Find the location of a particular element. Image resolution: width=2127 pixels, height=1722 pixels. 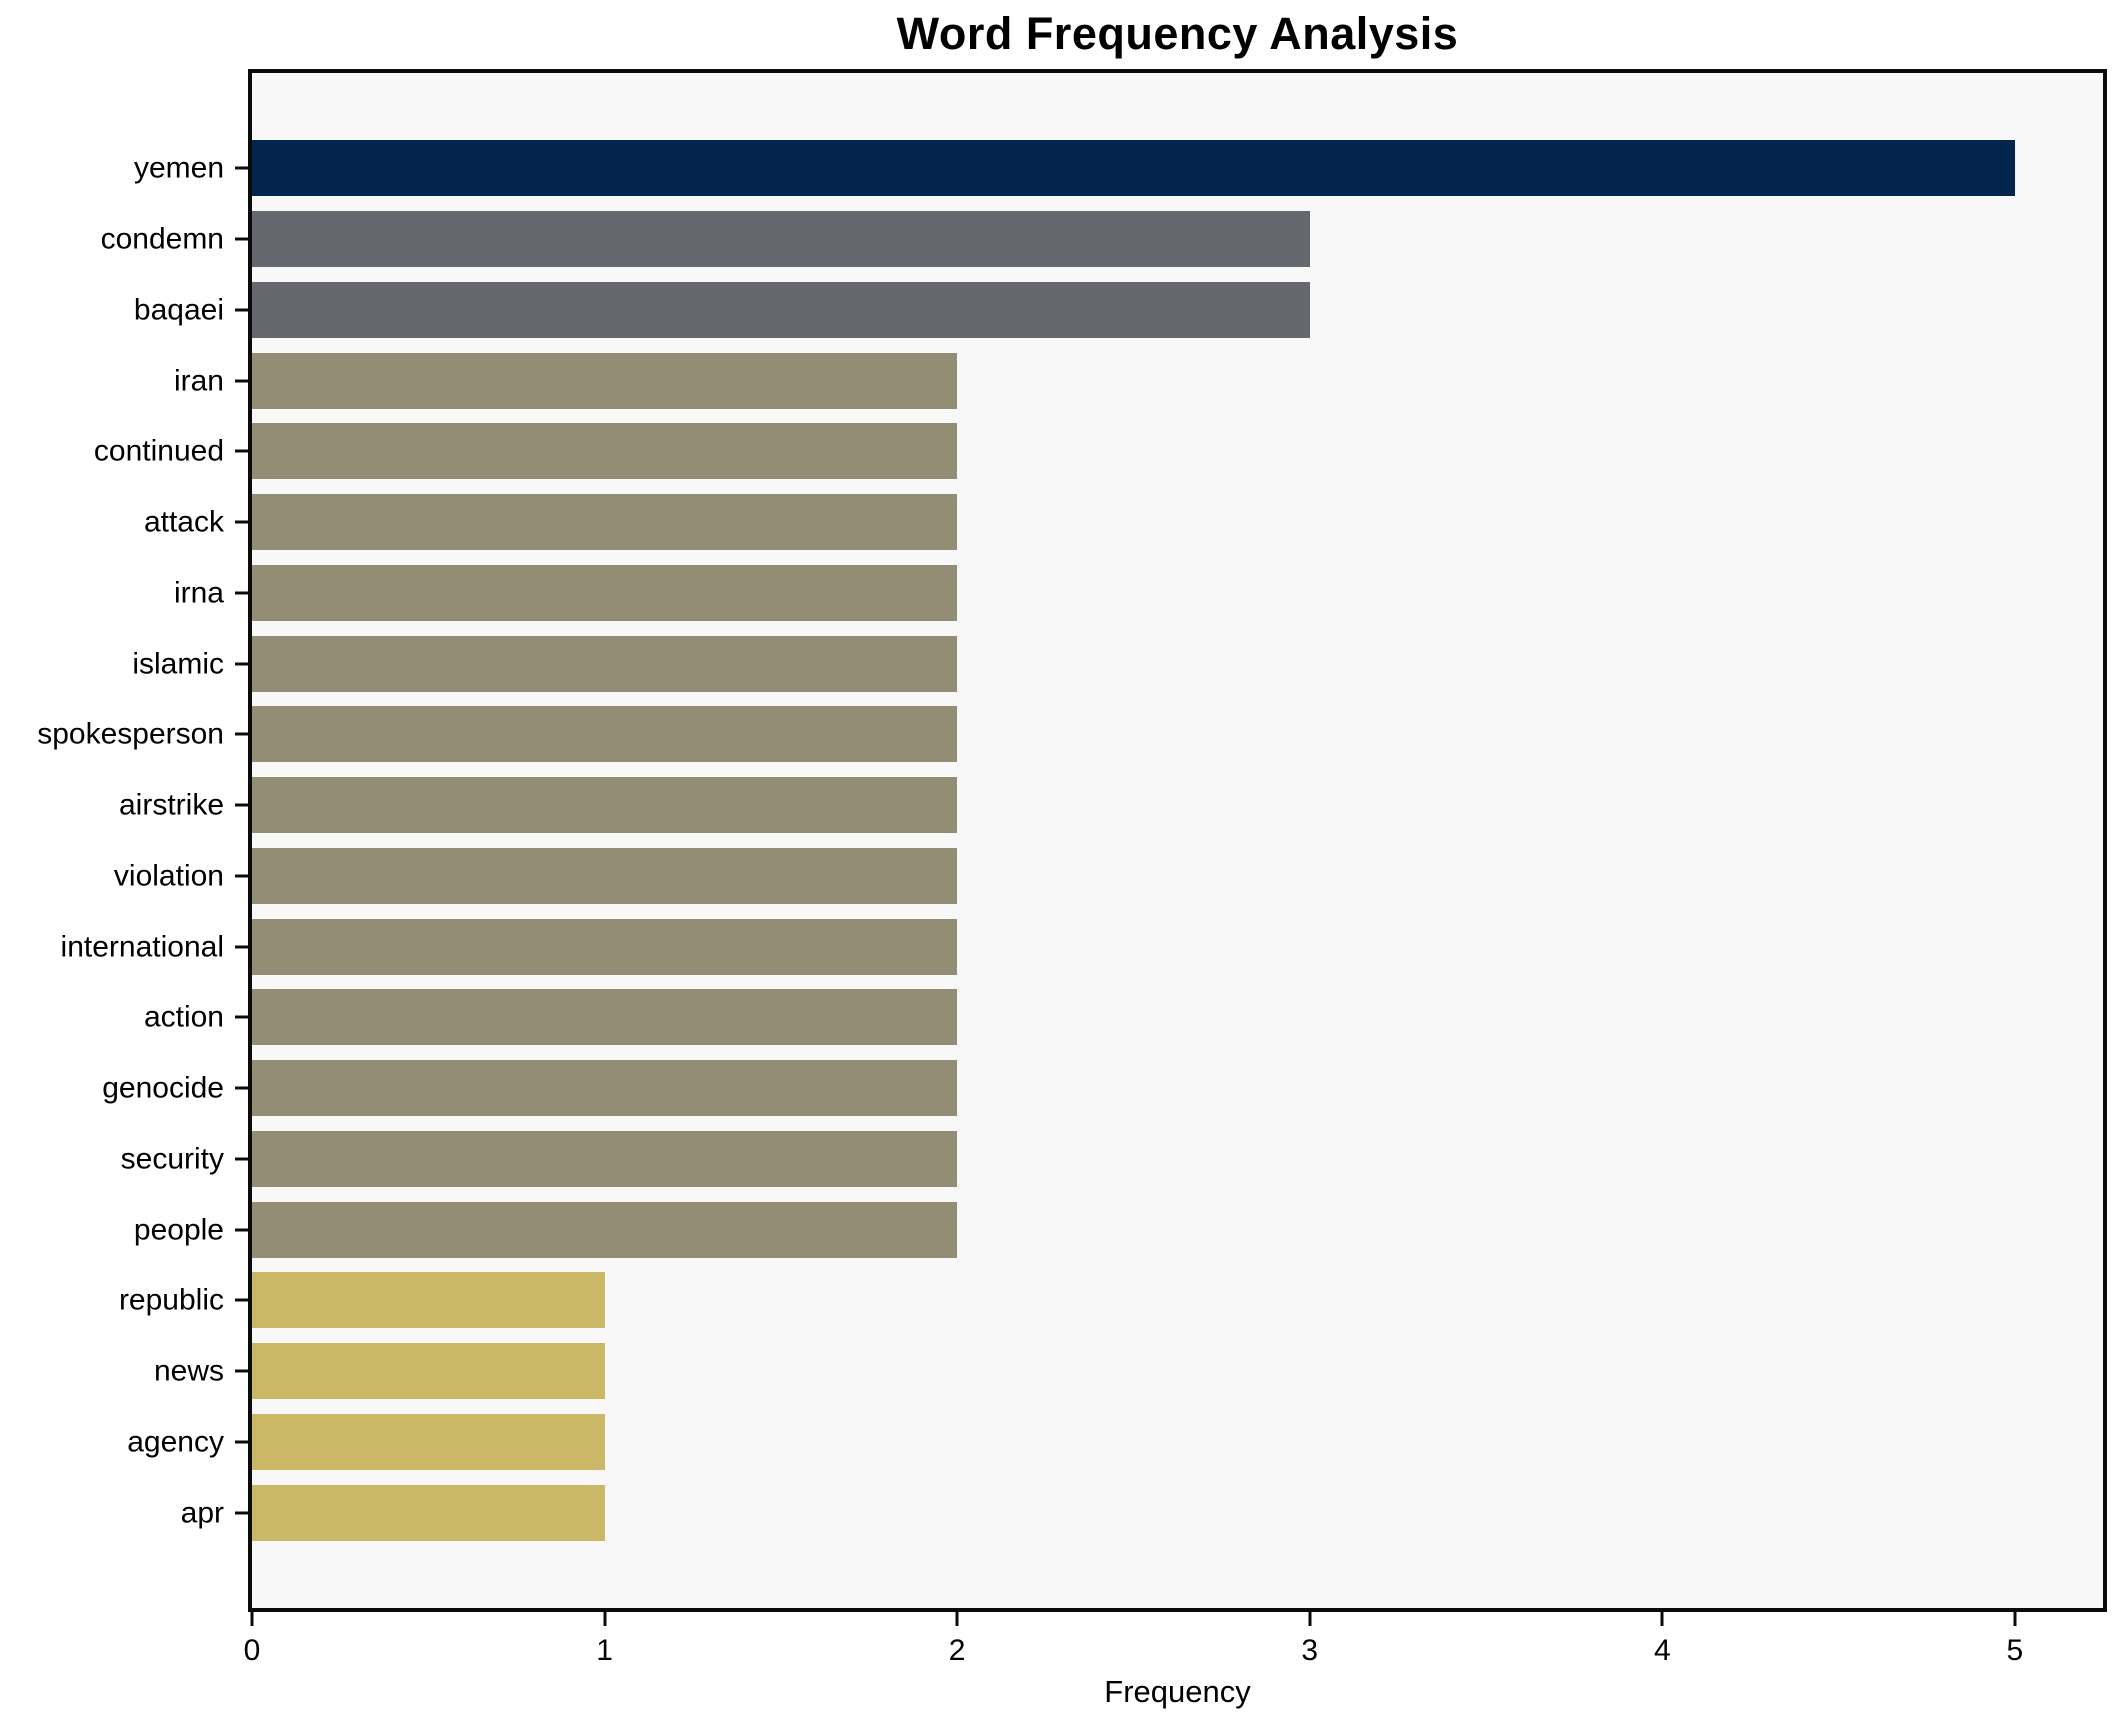

y-tick-label-irna: irna is located at coordinates (198, 593).